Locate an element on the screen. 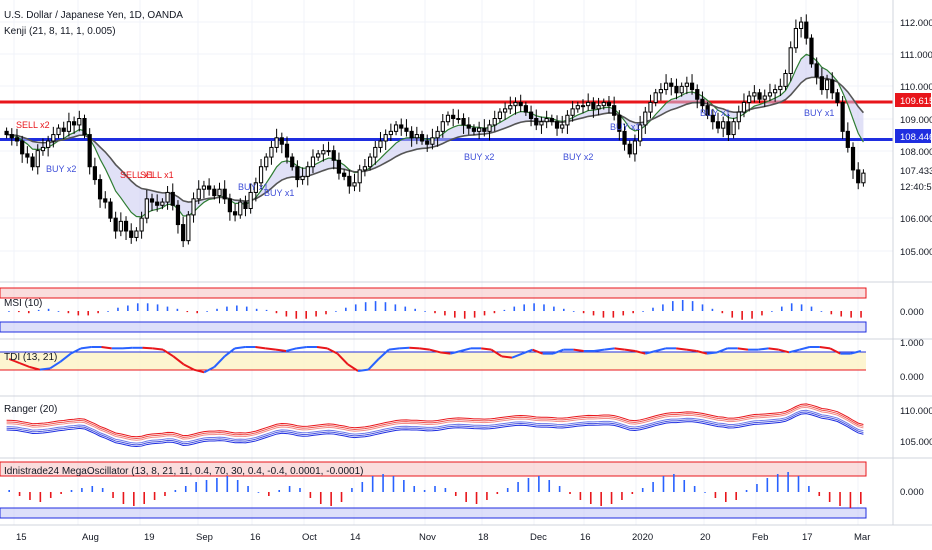 The height and width of the screenshot is (550, 932). kenji-indicator-label: Kenji (21, 8, 11, 1, 0.005) is located at coordinates (60, 31).